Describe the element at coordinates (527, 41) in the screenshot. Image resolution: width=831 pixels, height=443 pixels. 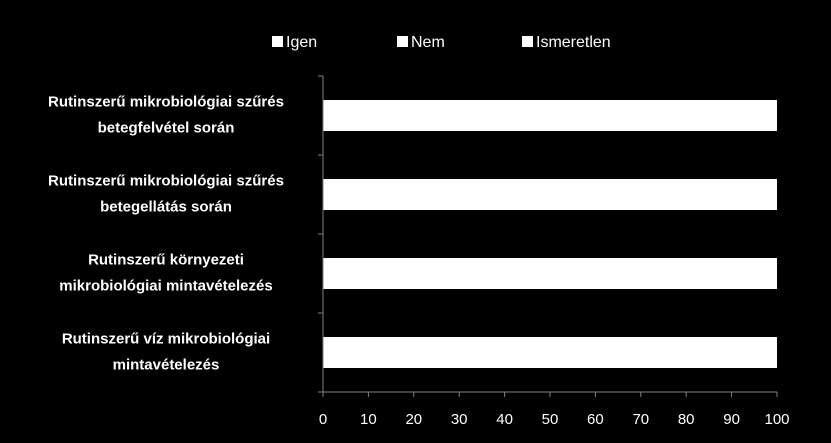
I see `legend-swatch-ismeretlen` at that location.